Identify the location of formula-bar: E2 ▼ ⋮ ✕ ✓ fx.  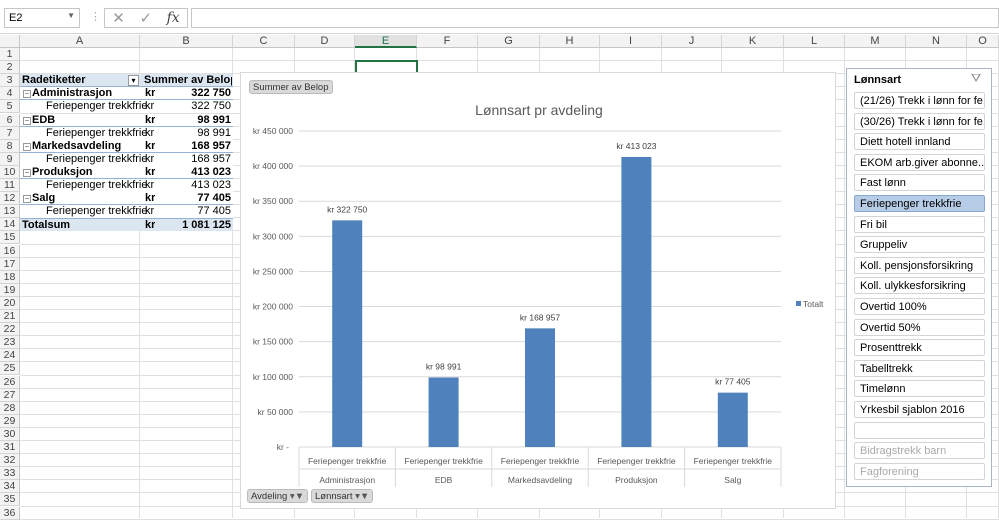
(499, 17).